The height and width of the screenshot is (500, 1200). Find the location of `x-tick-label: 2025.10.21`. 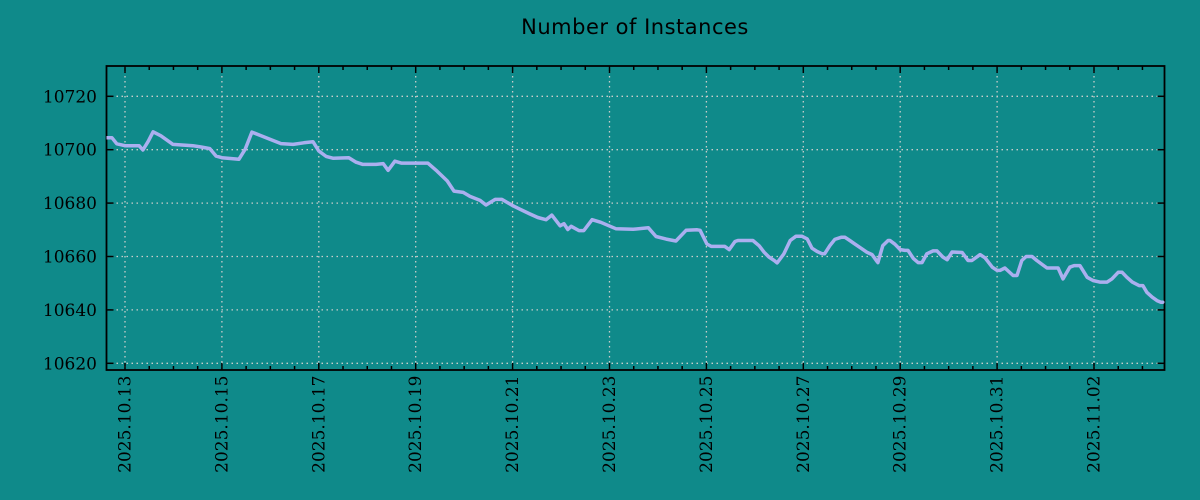

x-tick-label: 2025.10.21 is located at coordinates (513, 424).